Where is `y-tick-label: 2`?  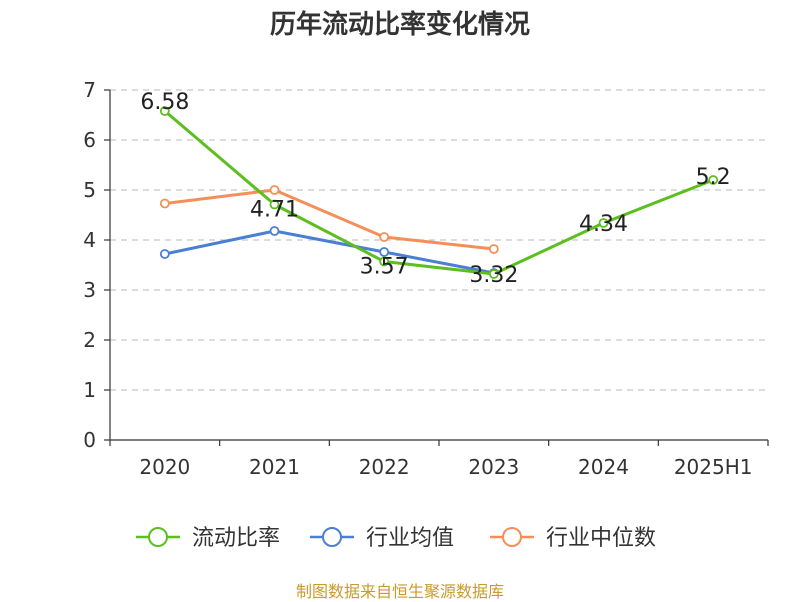
y-tick-label: 2 is located at coordinates (89, 340).